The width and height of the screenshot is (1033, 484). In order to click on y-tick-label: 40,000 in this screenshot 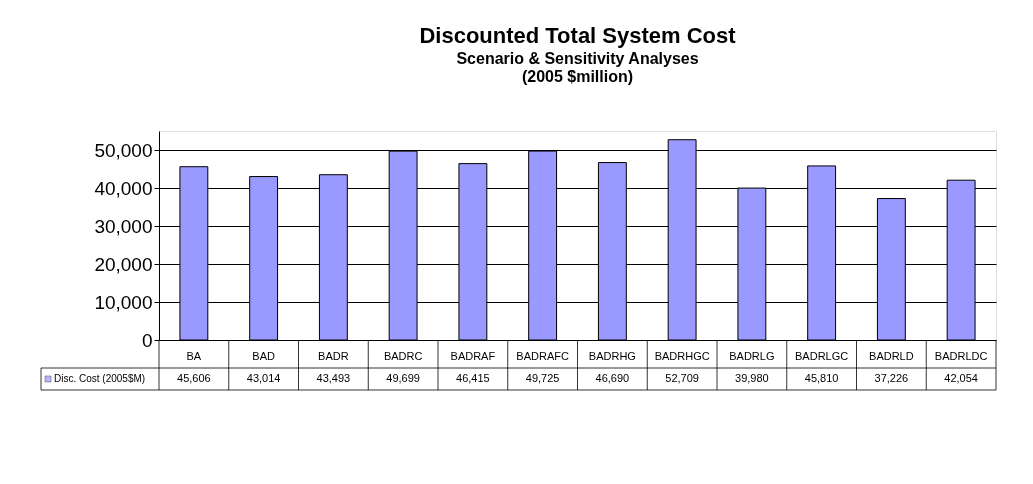, I will do `click(123, 188)`.